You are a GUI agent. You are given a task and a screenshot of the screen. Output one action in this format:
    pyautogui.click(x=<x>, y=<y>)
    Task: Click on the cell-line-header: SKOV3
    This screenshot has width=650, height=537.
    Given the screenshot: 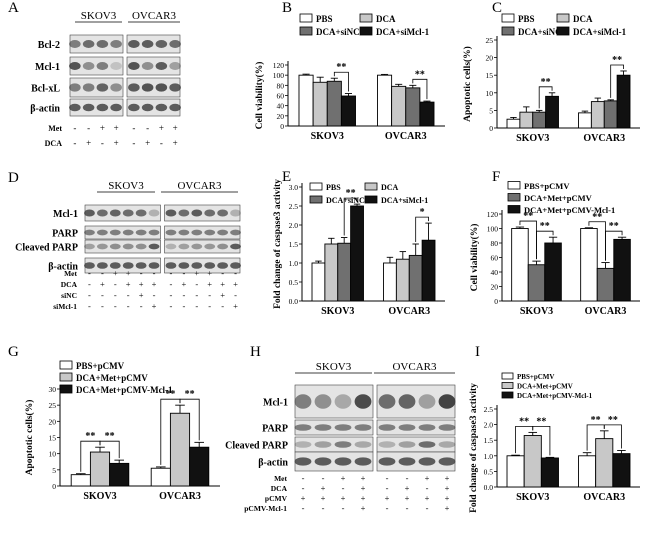 What is the action you would take?
    pyautogui.click(x=126, y=186)
    